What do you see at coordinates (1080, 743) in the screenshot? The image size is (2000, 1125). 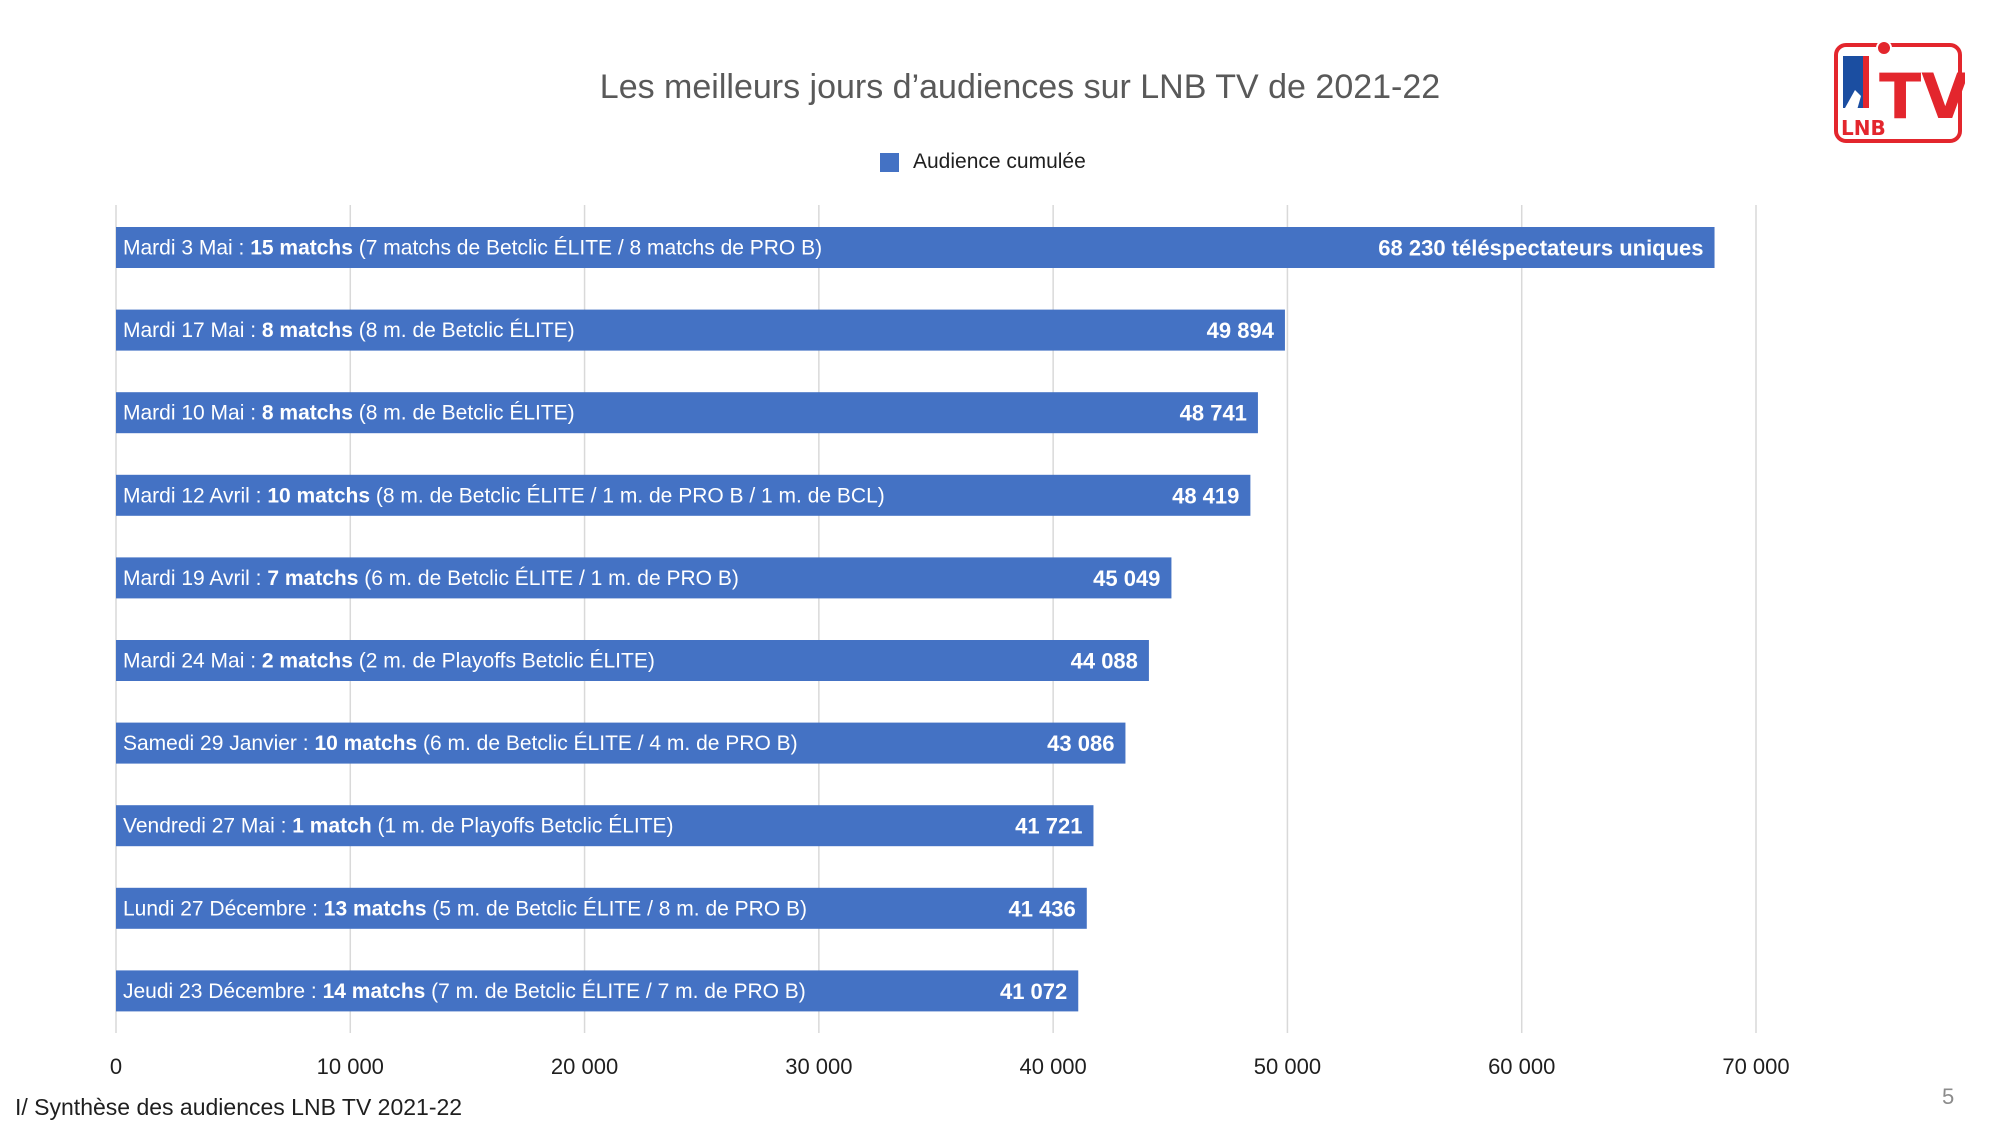 I see `bar-value-label: 43 086` at bounding box center [1080, 743].